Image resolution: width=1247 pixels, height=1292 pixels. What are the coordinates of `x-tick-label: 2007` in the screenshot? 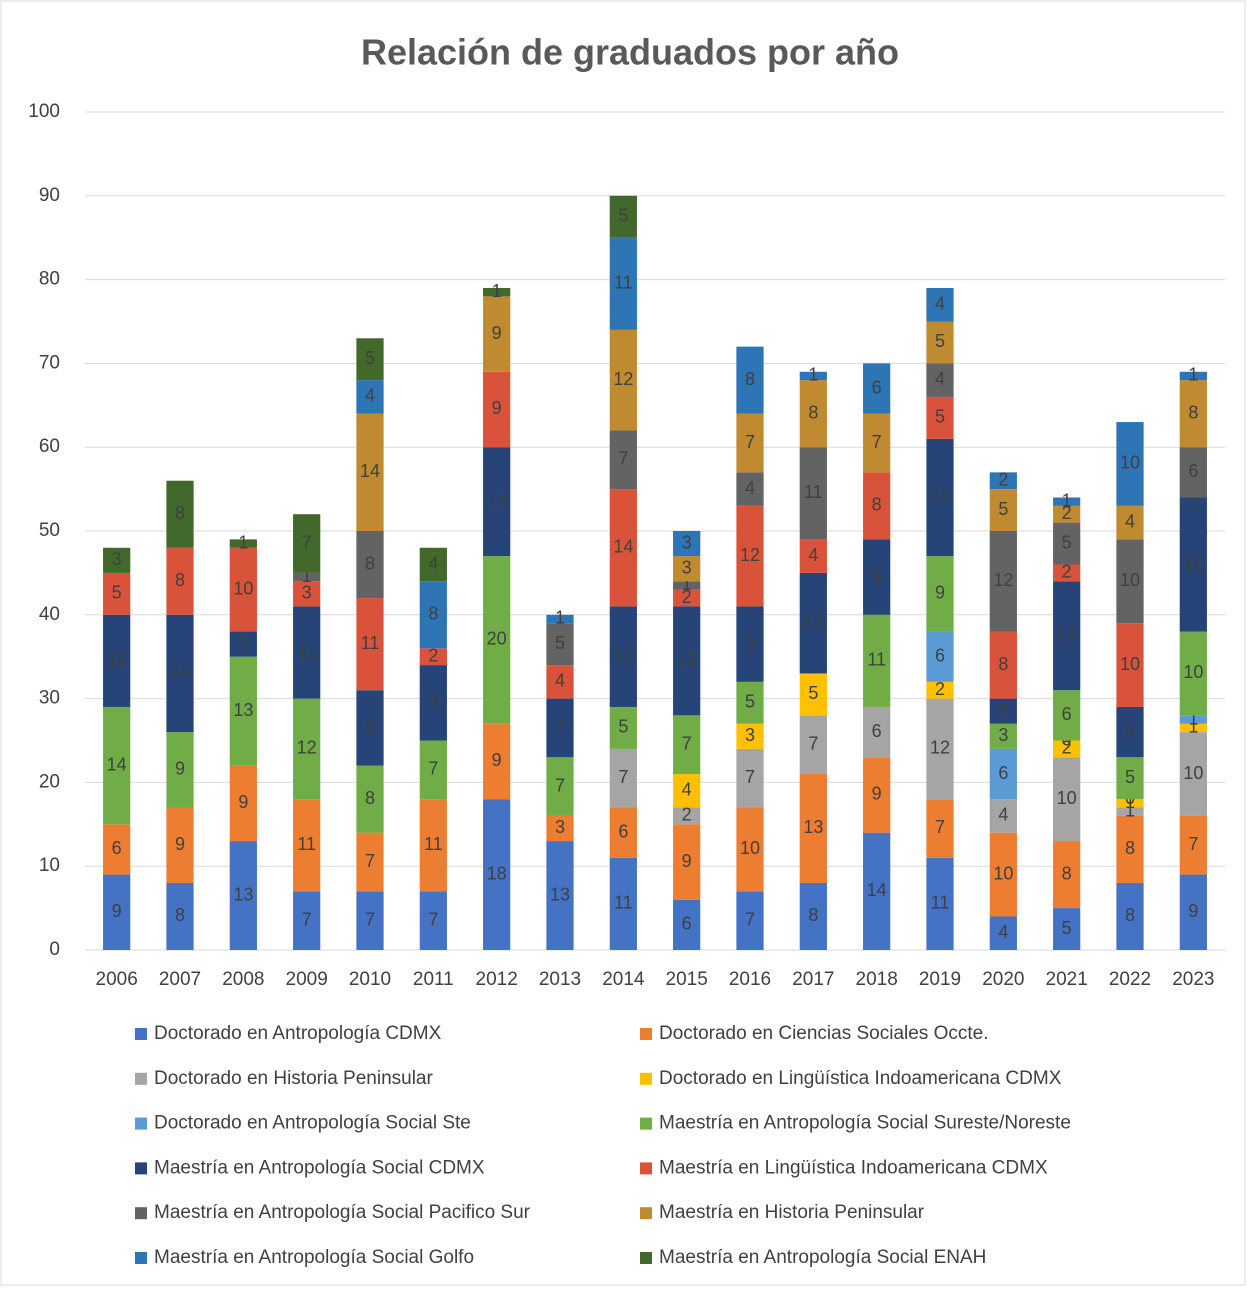 It's located at (180, 979).